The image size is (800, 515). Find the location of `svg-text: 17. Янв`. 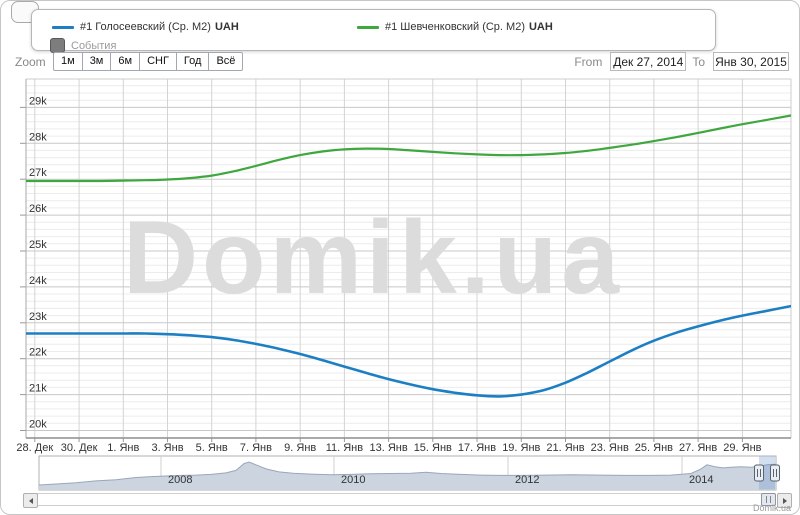

svg-text: 17. Янв is located at coordinates (477, 448).